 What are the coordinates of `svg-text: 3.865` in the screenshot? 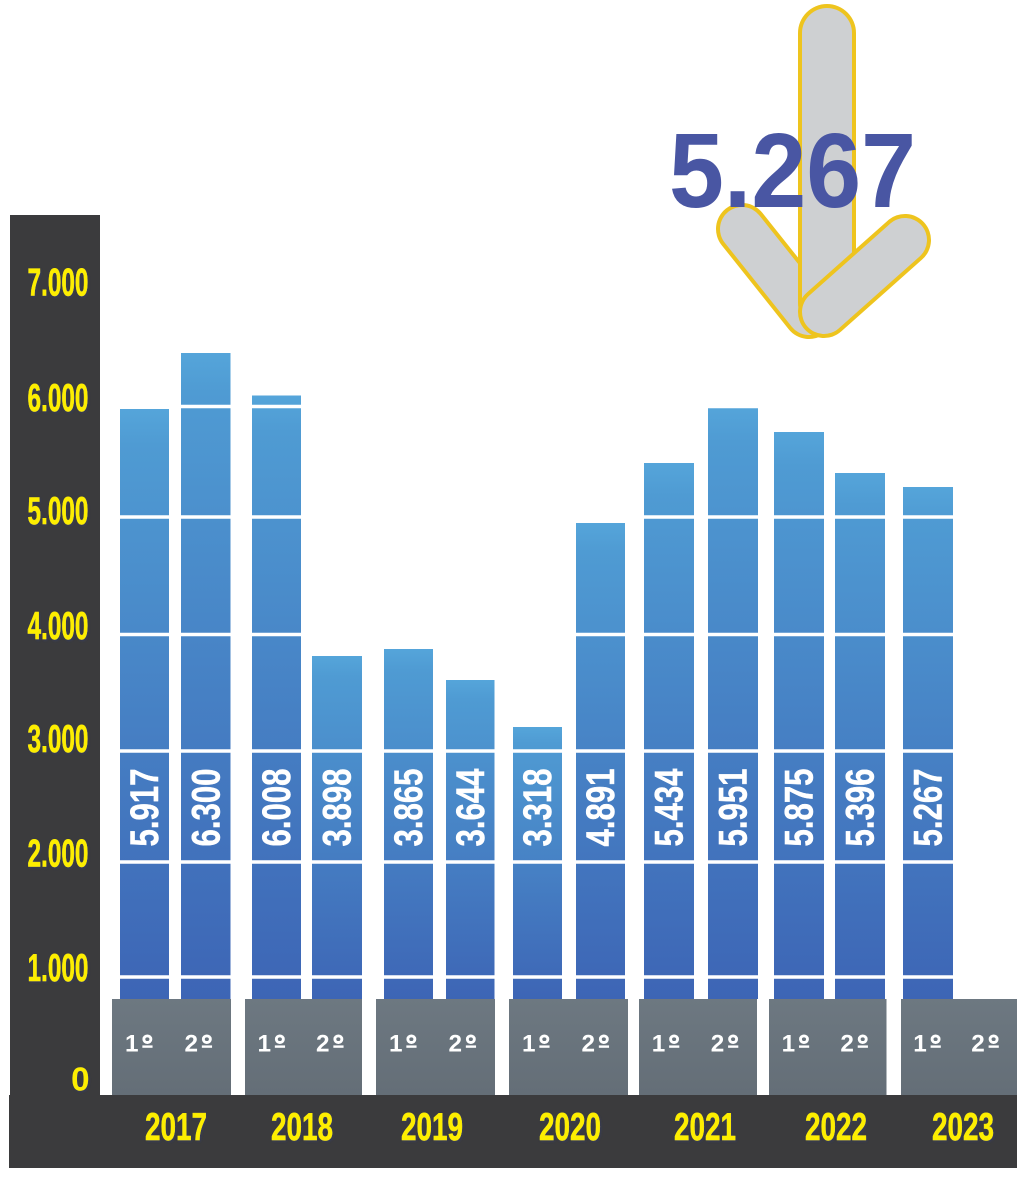 It's located at (409, 808).